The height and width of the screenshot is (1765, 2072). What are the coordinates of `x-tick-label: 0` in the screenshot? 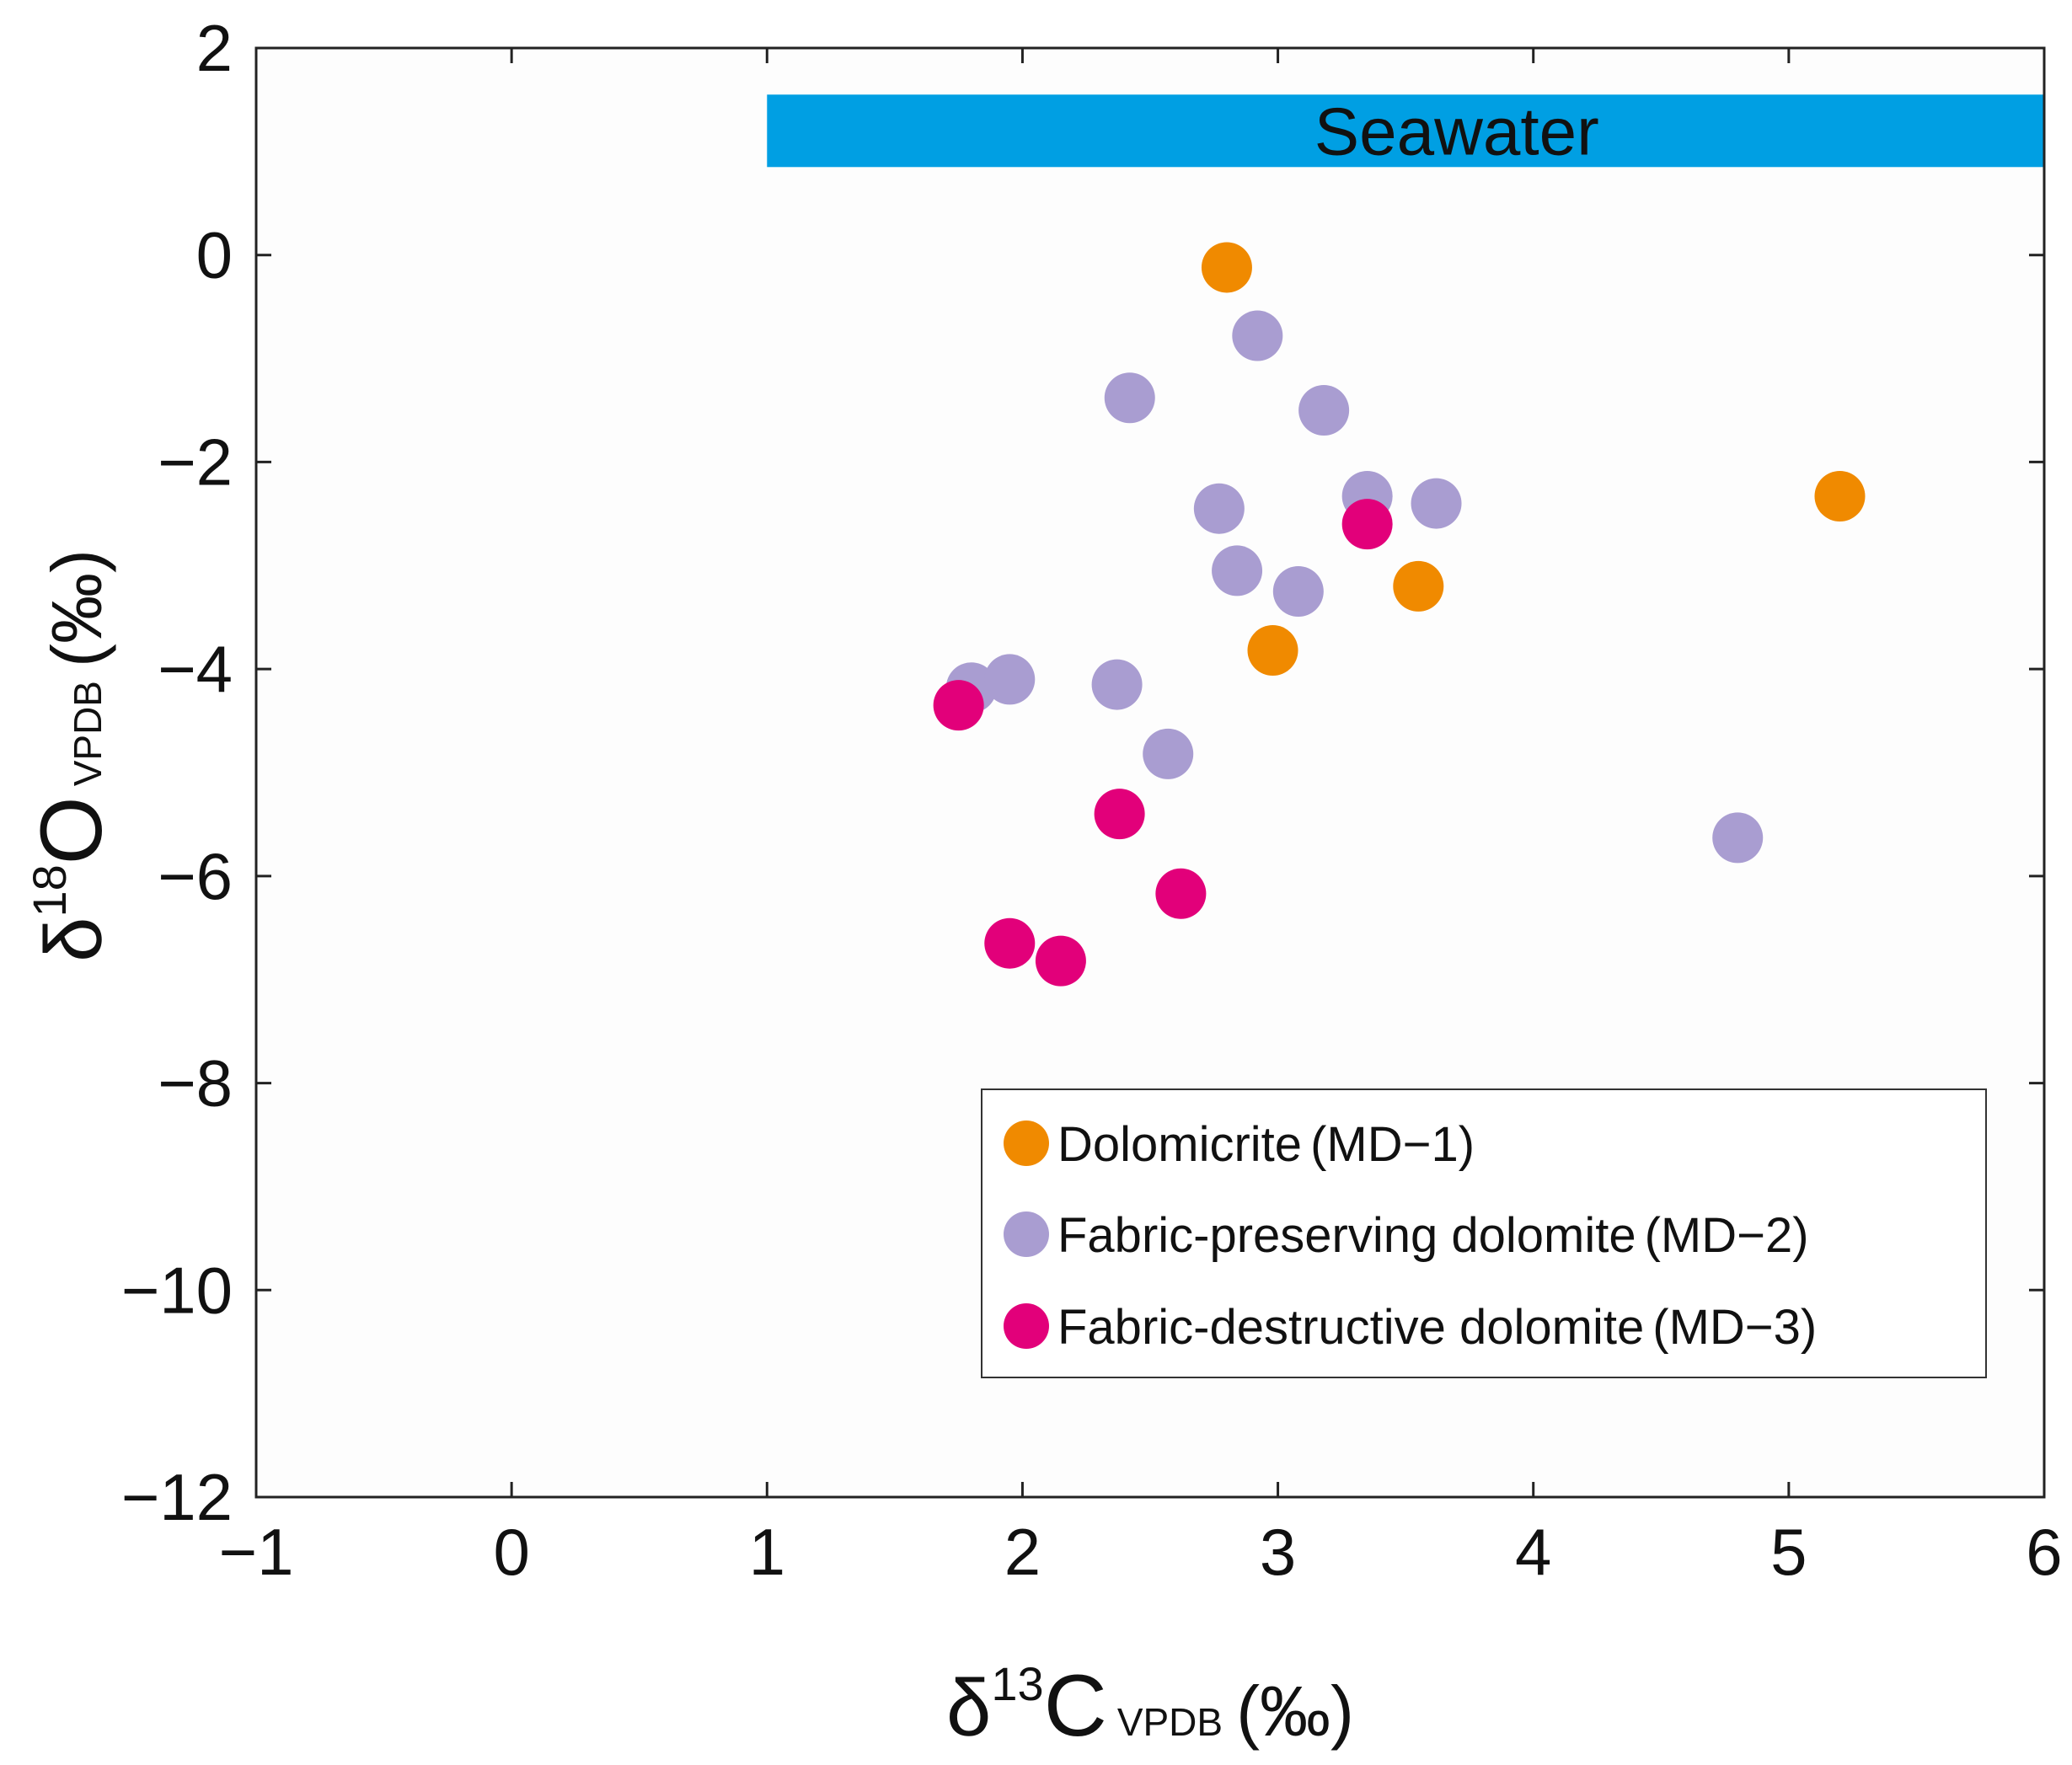 It's located at (511, 1552).